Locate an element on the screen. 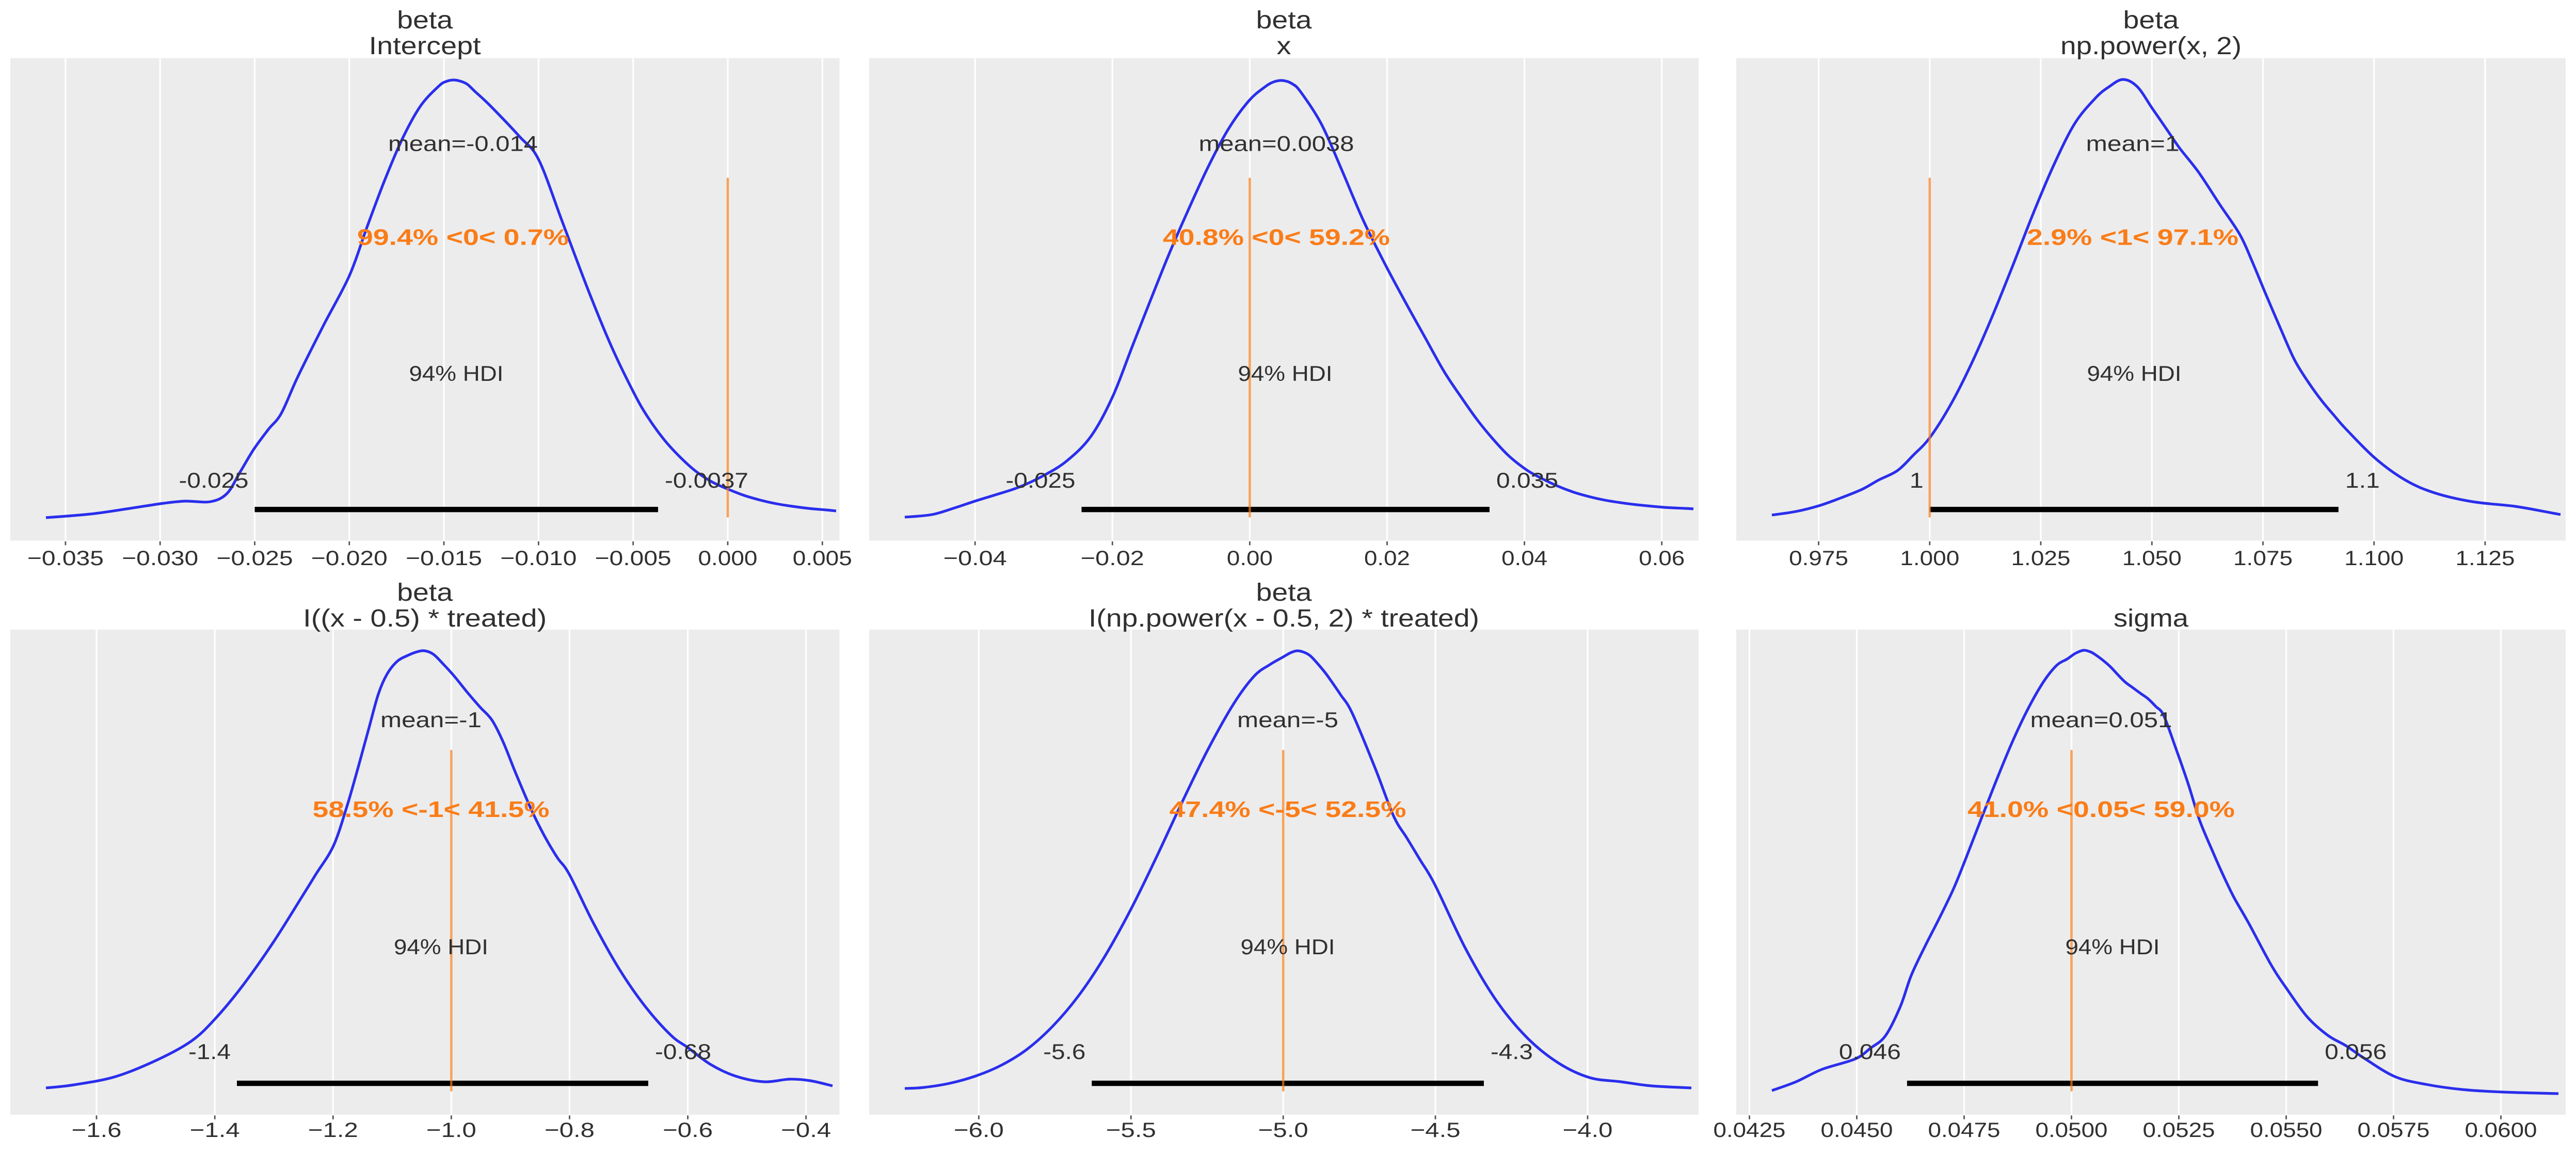 Image resolution: width=2576 pixels, height=1154 pixels. svg-text:I(np.power(x - 0.5, 2) * treat: I(np.power(x - 0.5, 2) * treated) is located at coordinates (1284, 618).